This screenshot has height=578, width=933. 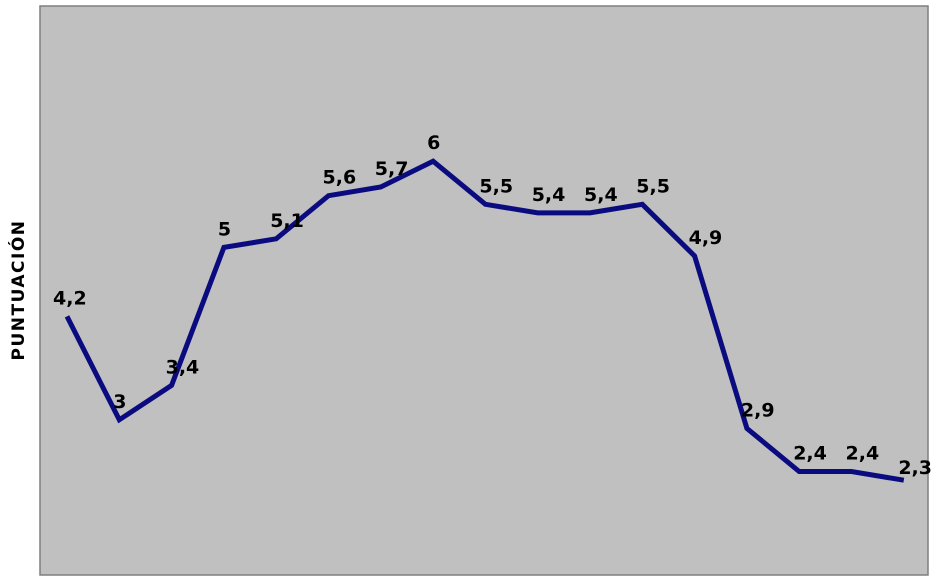 I want to click on data-label: 5,1, so click(x=287, y=221).